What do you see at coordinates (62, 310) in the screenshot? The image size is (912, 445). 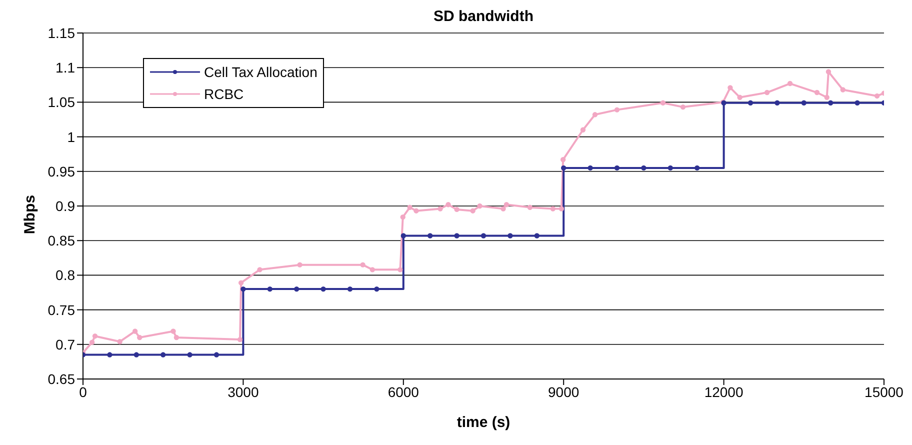 I see `y-tick-label: 0.75` at bounding box center [62, 310].